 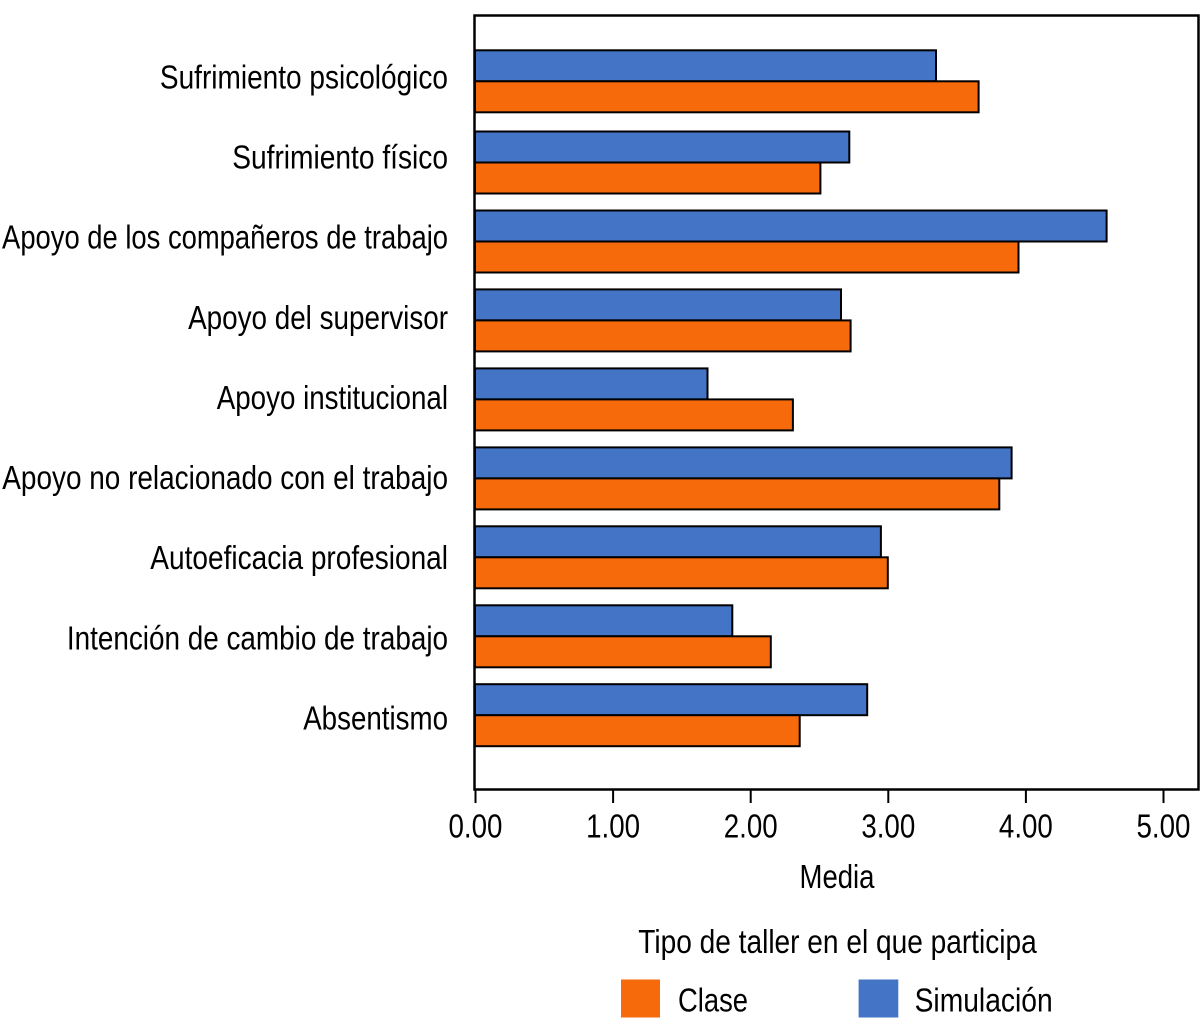 What do you see at coordinates (332, 398) in the screenshot?
I see `svg-text: Apoyo institucional` at bounding box center [332, 398].